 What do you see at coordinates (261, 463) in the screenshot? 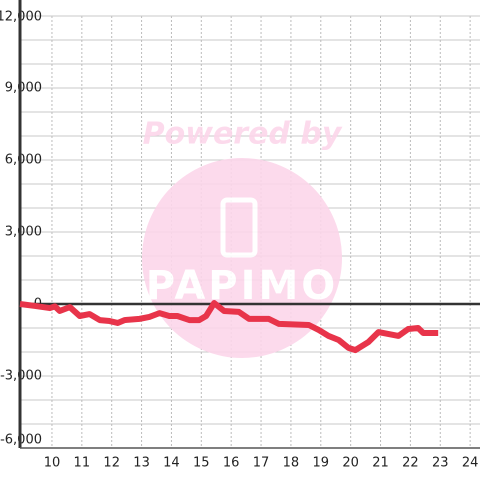
I see `x-tick-label: 17` at bounding box center [261, 463].